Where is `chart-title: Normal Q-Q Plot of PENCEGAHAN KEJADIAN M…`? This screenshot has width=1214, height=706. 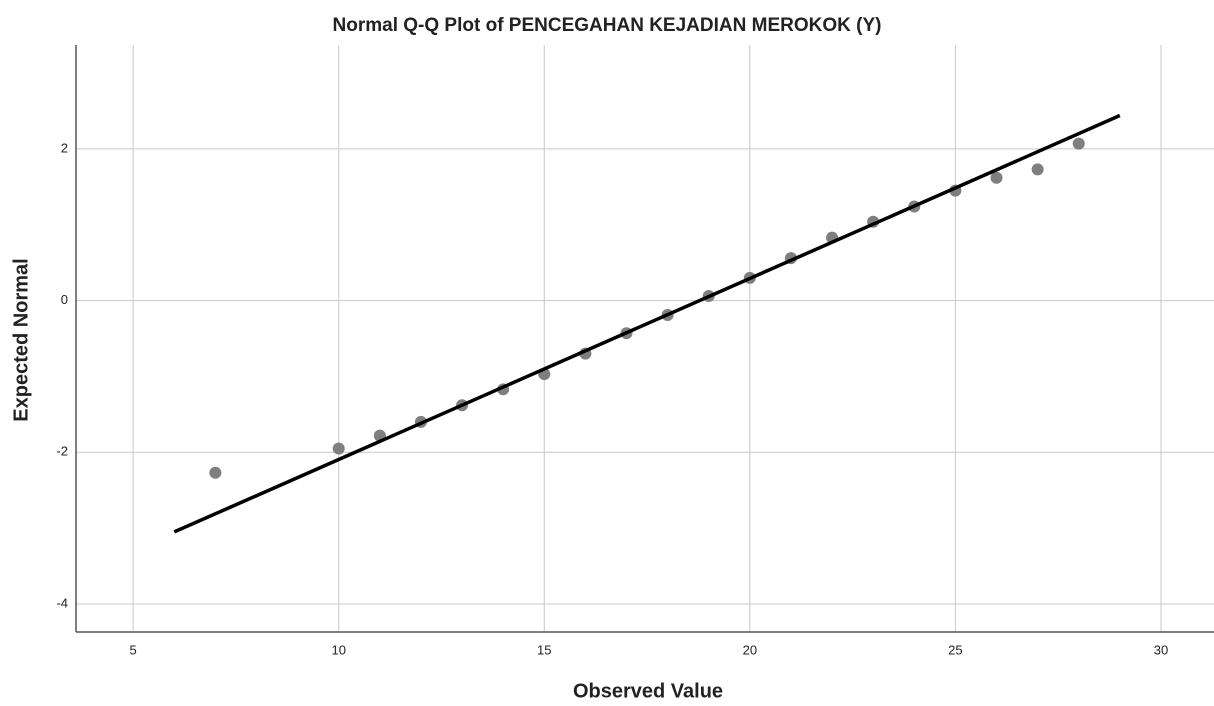
chart-title: Normal Q-Q Plot of PENCEGAHAN KEJADIAN M… is located at coordinates (607, 25).